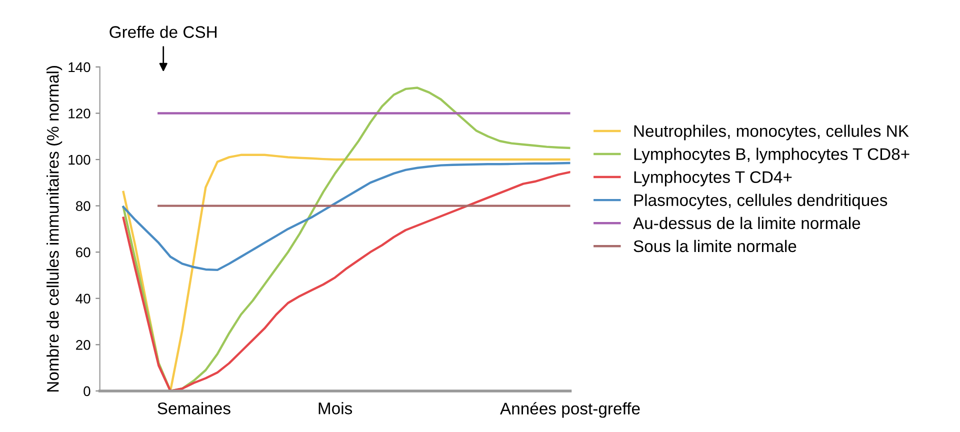 This screenshot has height=432, width=960. I want to click on y-tick-label: 120, so click(79, 113).